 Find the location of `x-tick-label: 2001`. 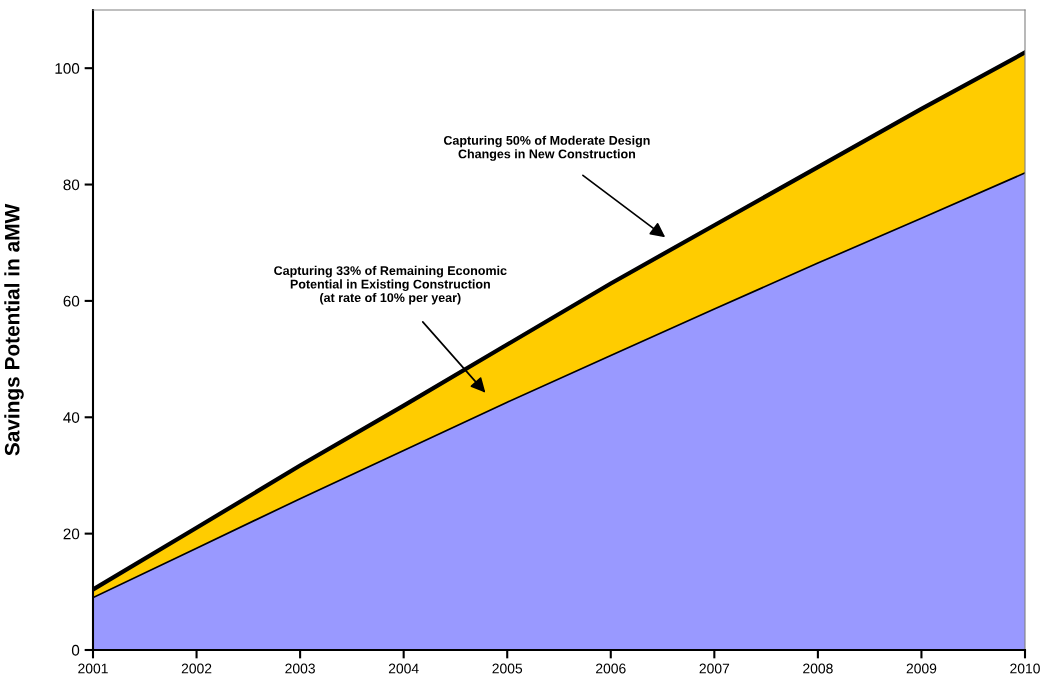

x-tick-label: 2001 is located at coordinates (93, 668).